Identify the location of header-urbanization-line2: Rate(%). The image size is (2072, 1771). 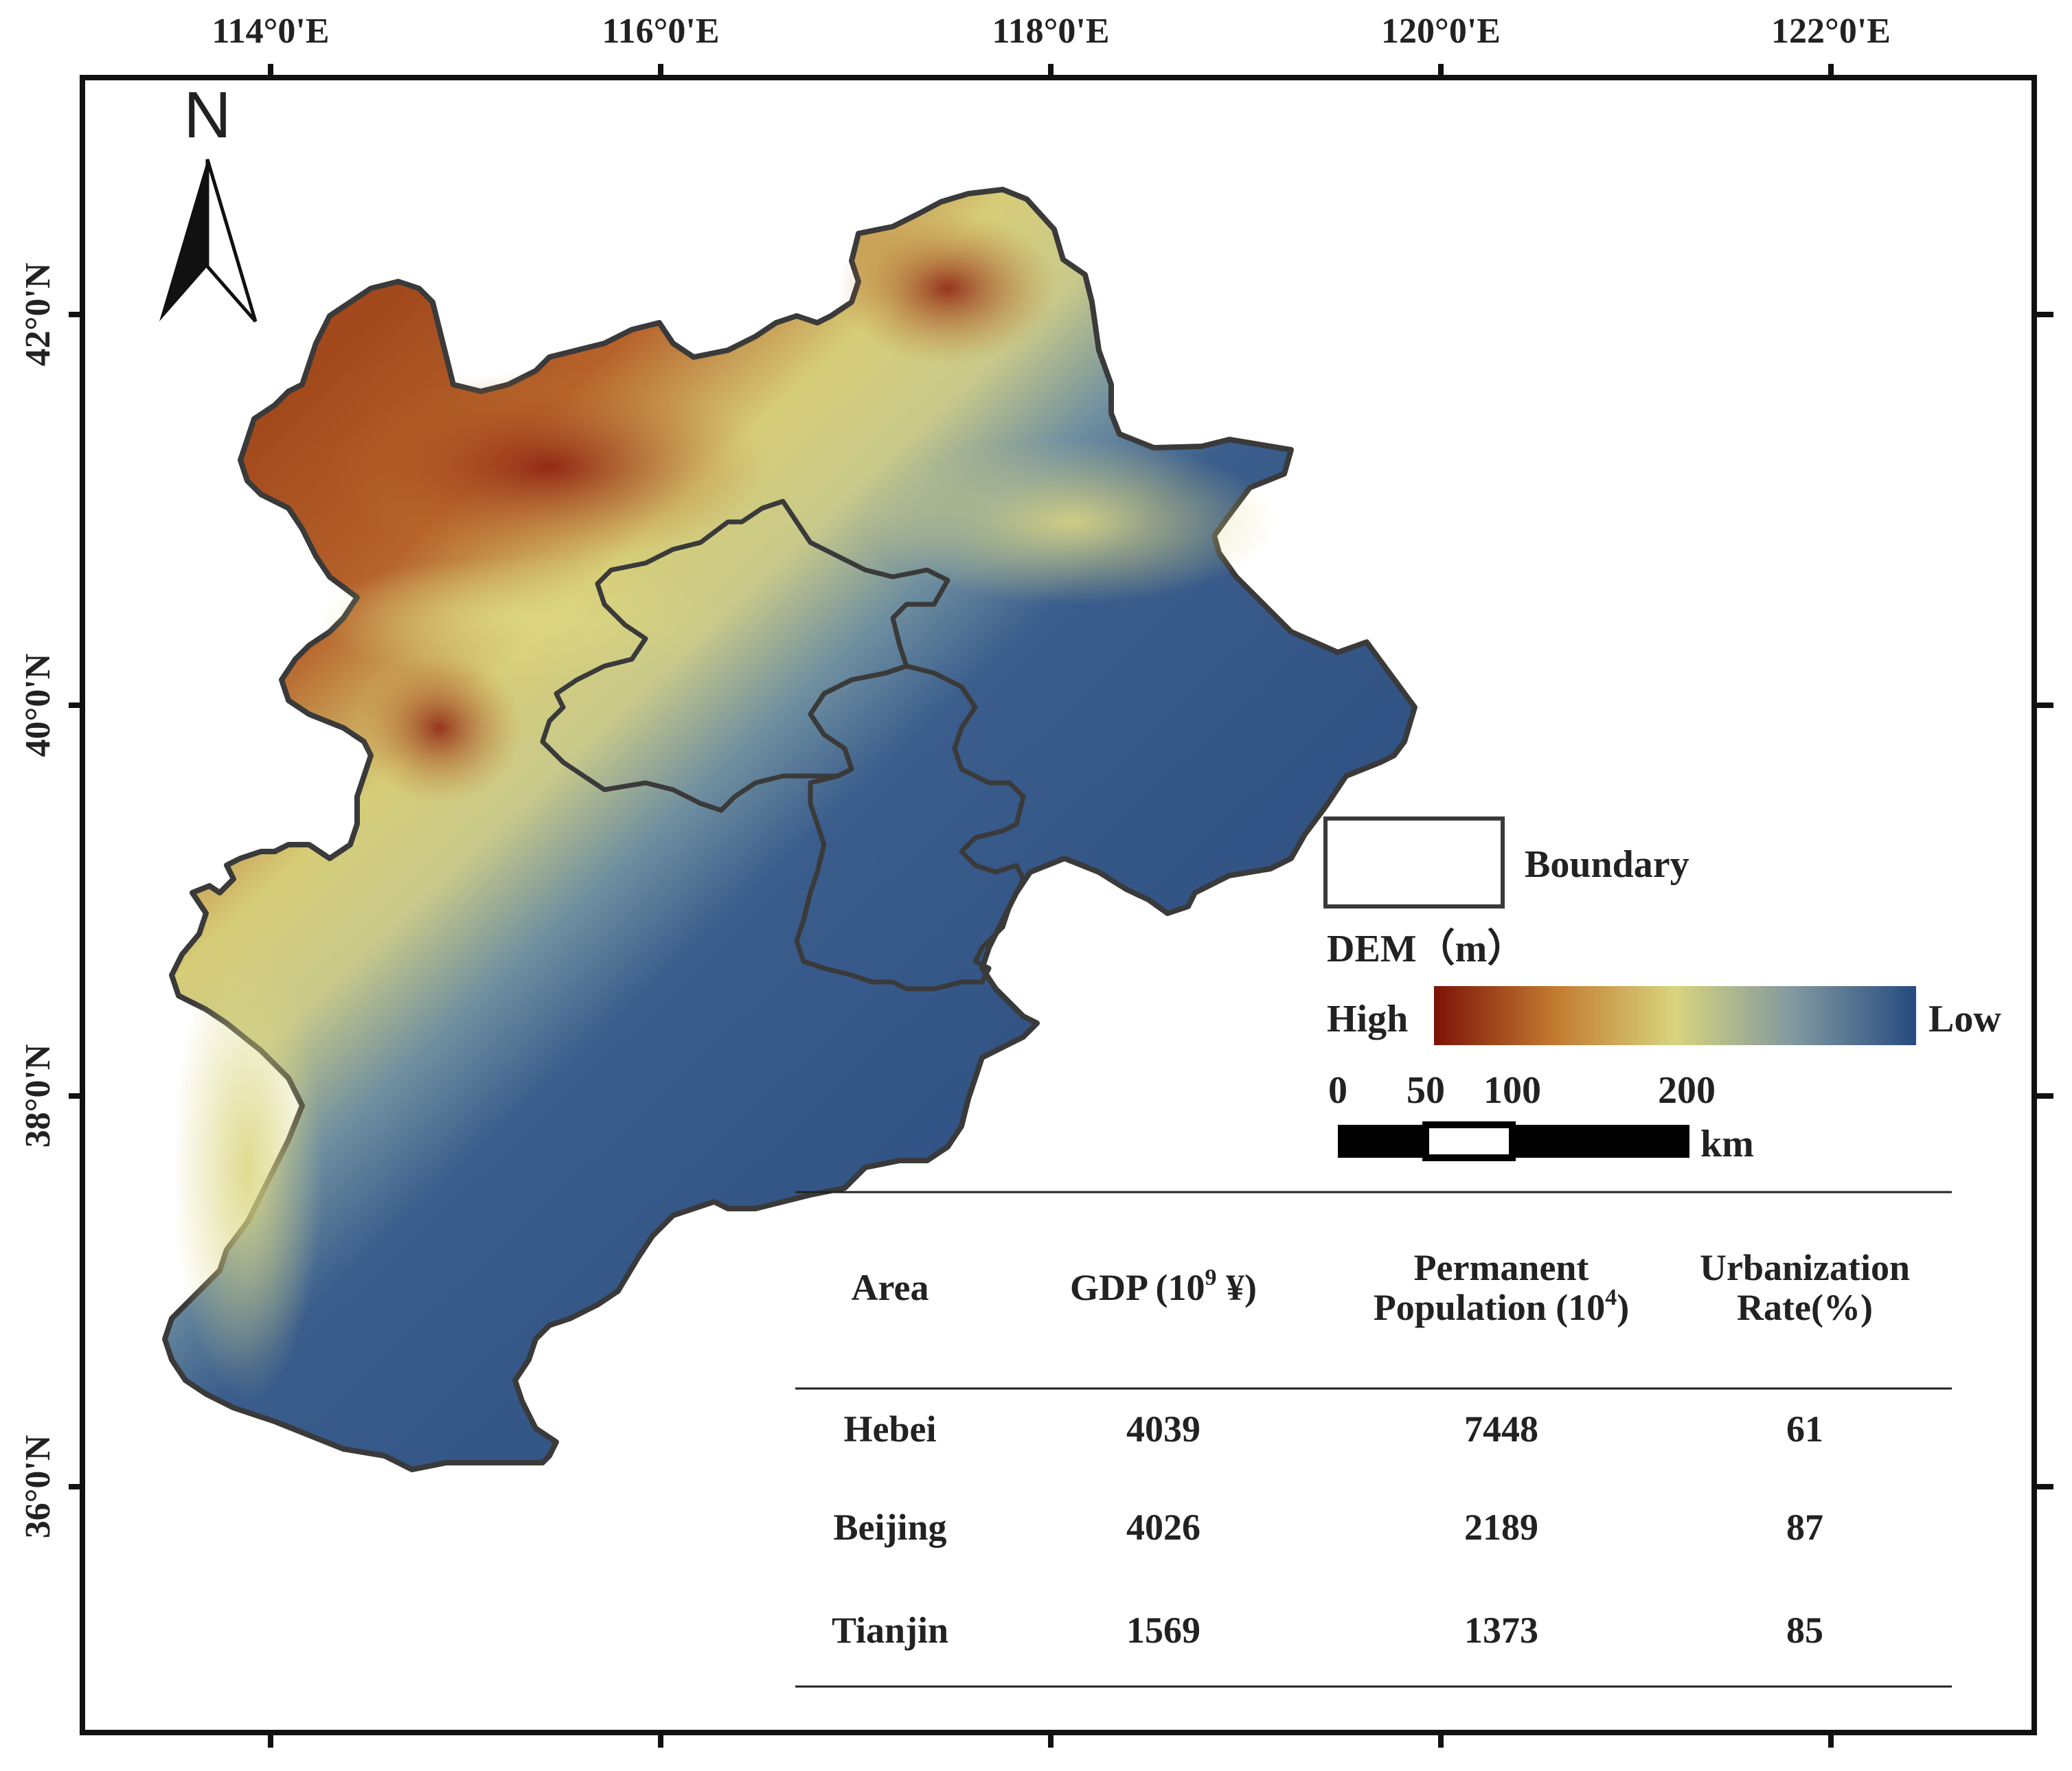
(1805, 1307).